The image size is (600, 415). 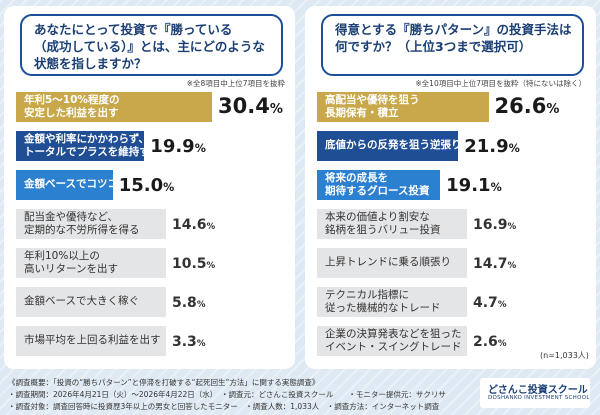 I want to click on sample-size-label: (n=1,033人), so click(x=564, y=355).